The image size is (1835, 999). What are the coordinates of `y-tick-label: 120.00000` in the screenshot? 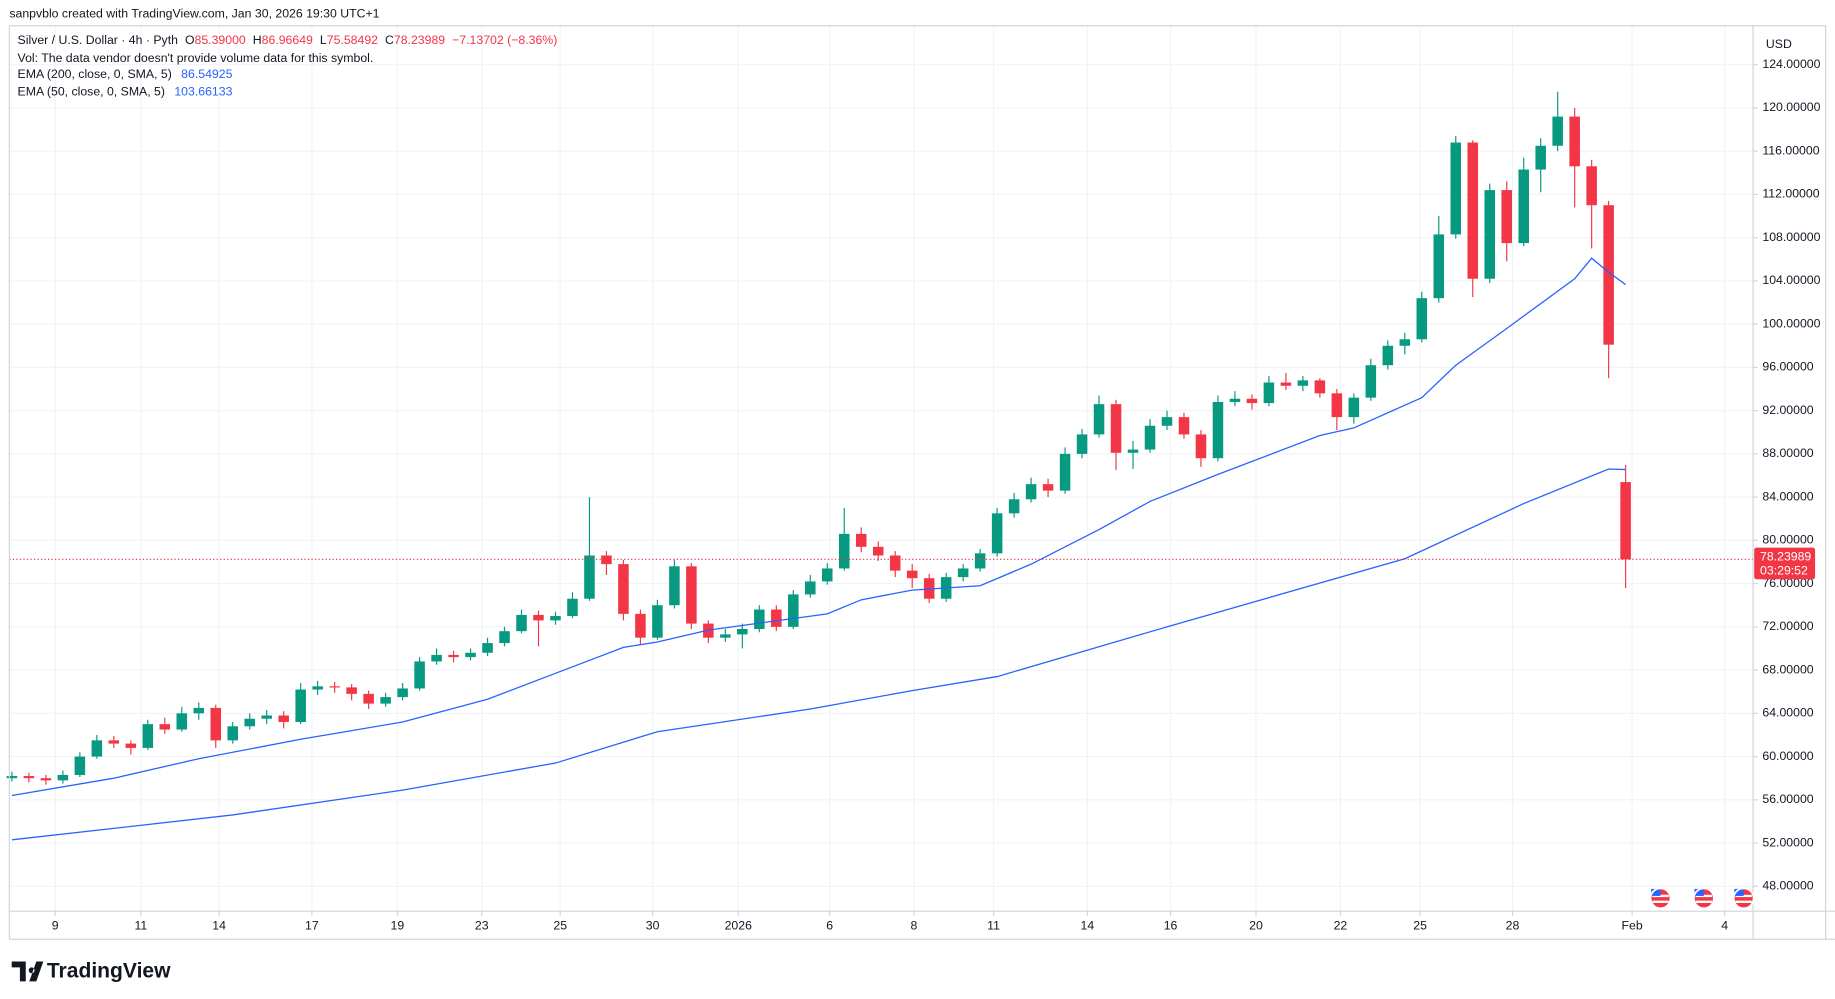 It's located at (1791, 107).